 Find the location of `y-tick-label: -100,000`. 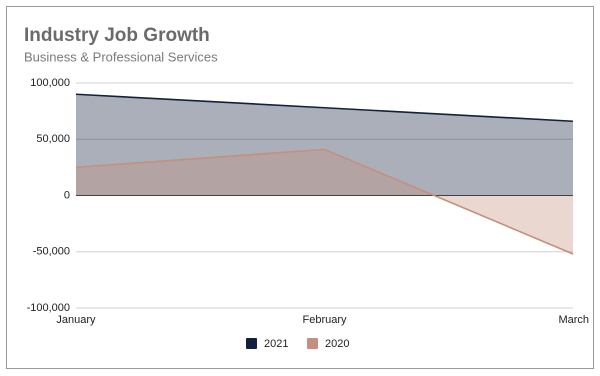

y-tick-label: -100,000 is located at coordinates (48, 308).